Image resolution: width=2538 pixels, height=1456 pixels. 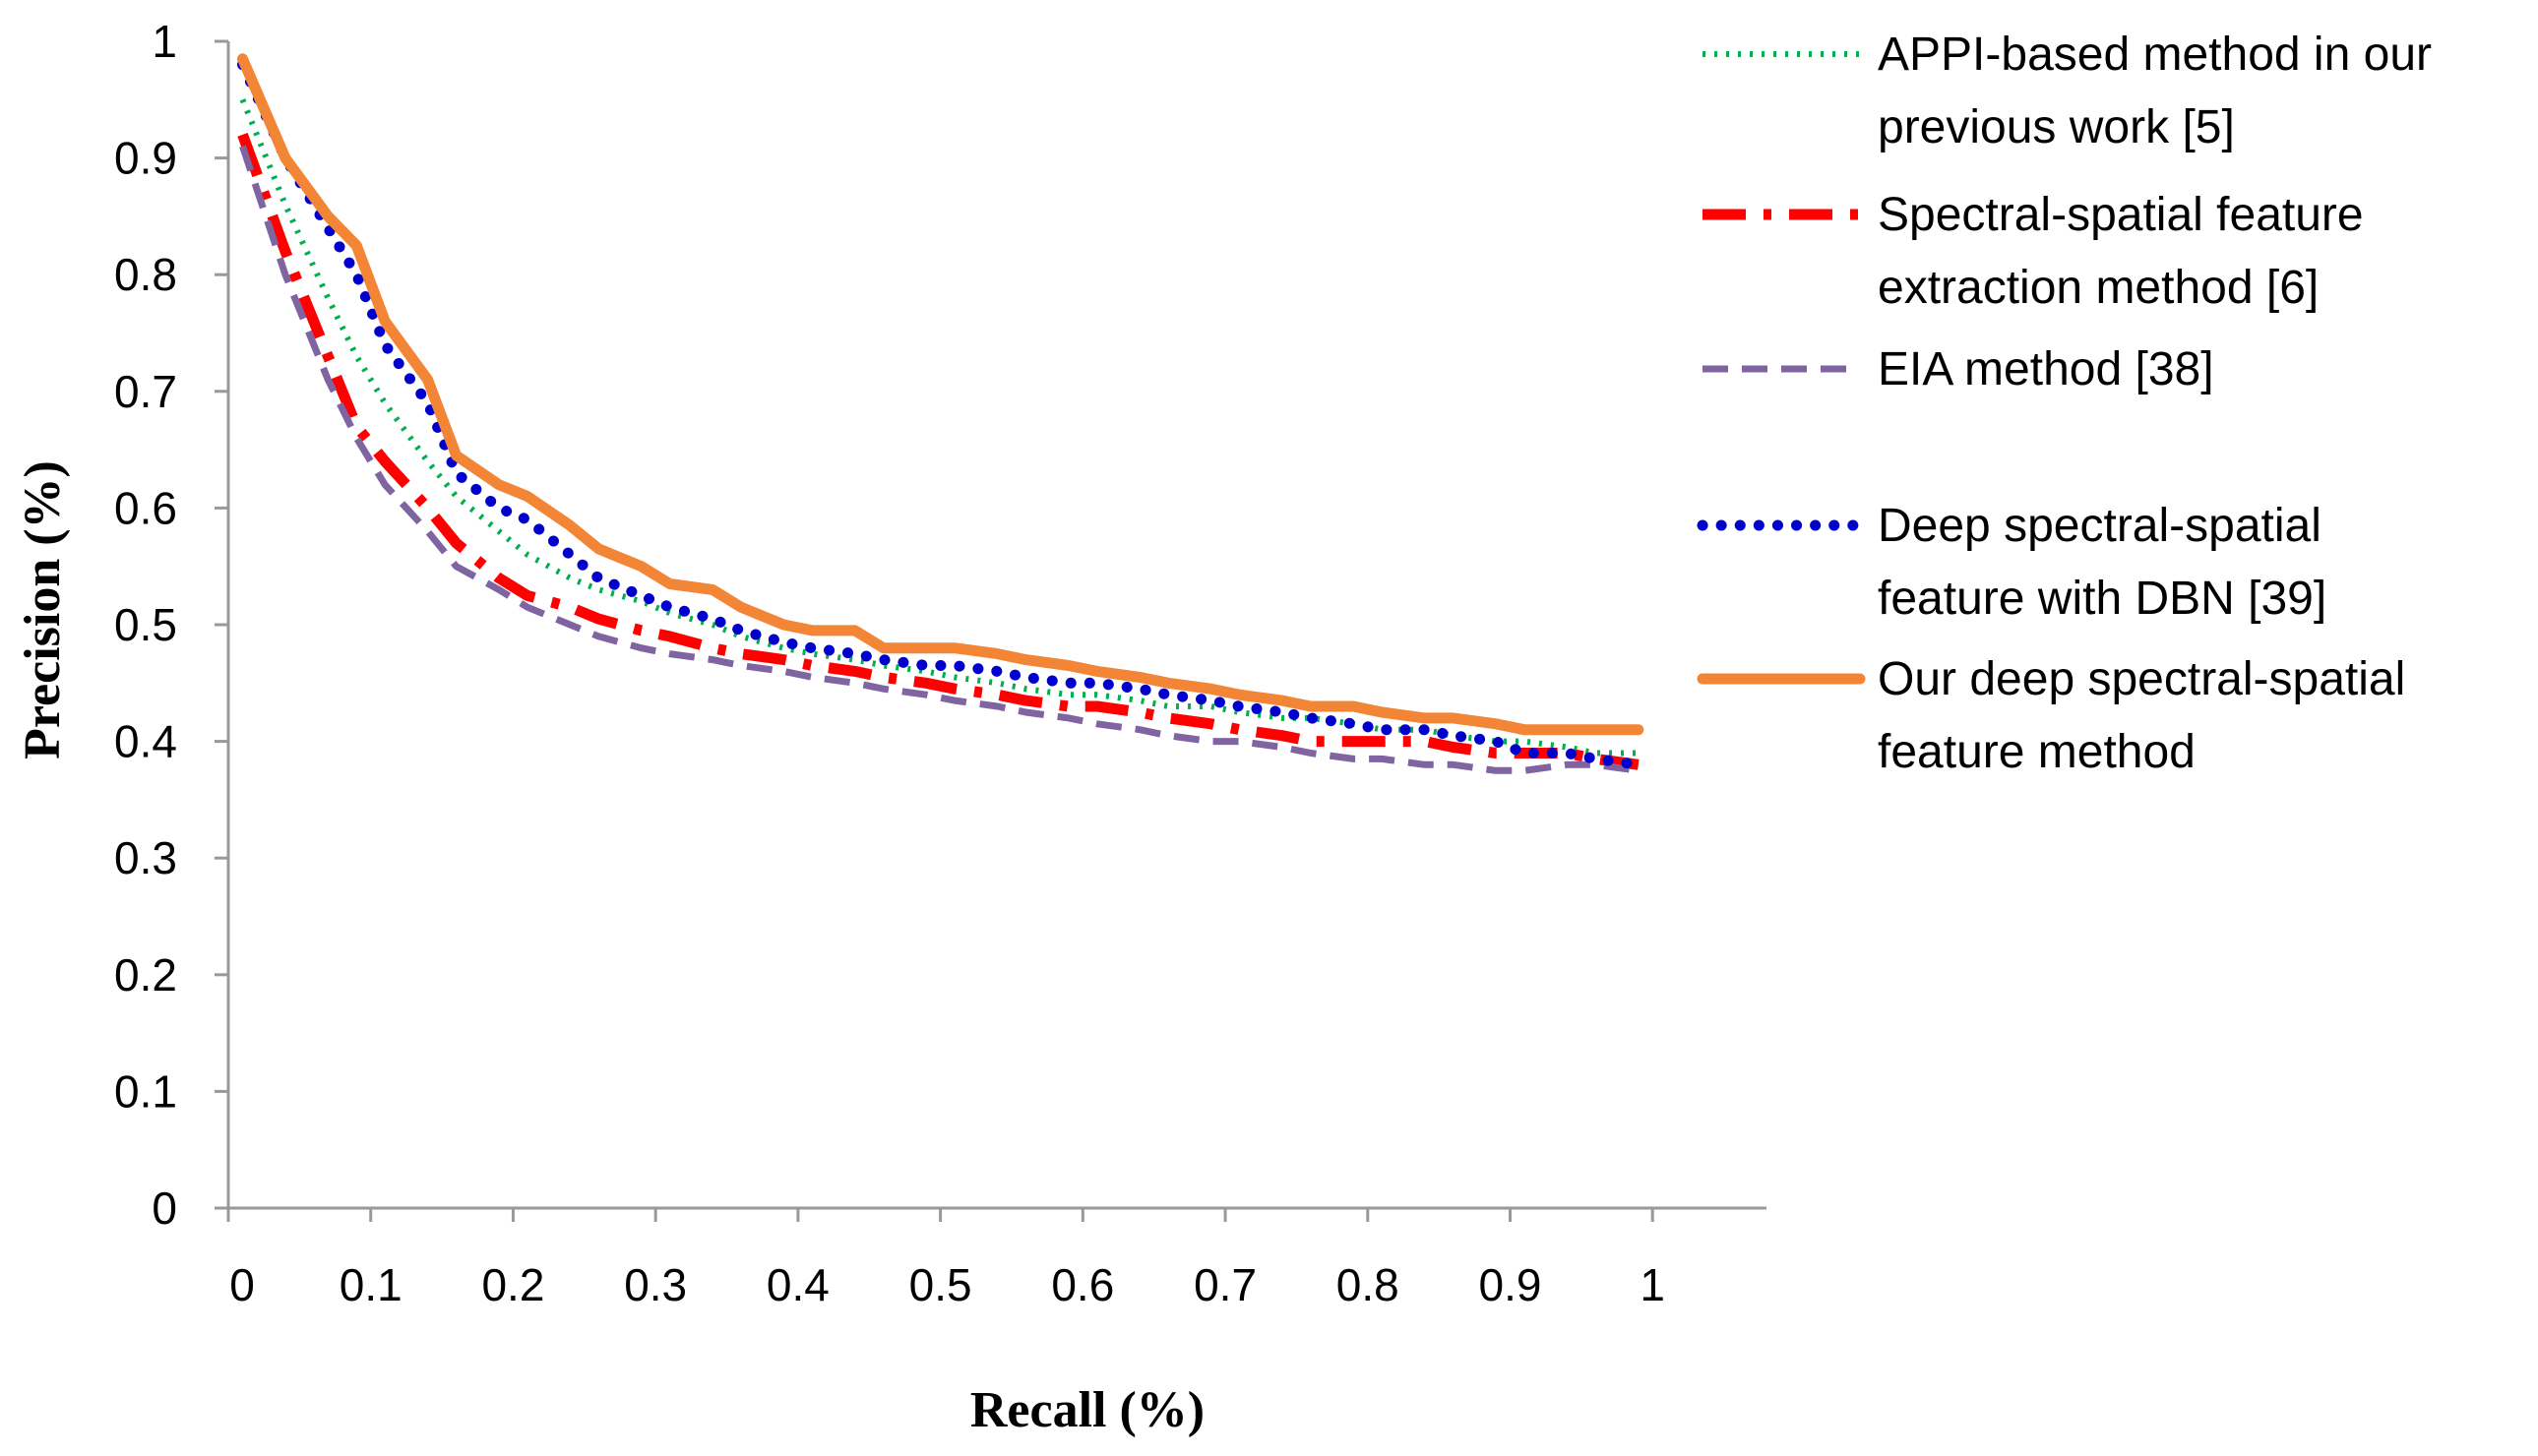 I want to click on legend-label: previous work [5], so click(x=2056, y=127).